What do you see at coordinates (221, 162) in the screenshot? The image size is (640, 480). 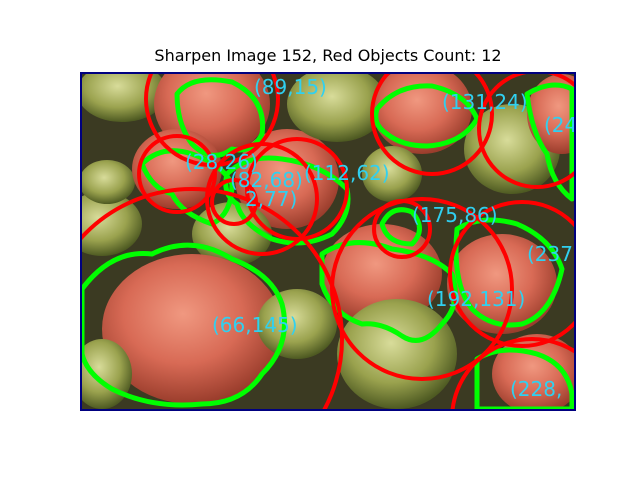 I see `detection-coordinate-label: (28,26)` at bounding box center [221, 162].